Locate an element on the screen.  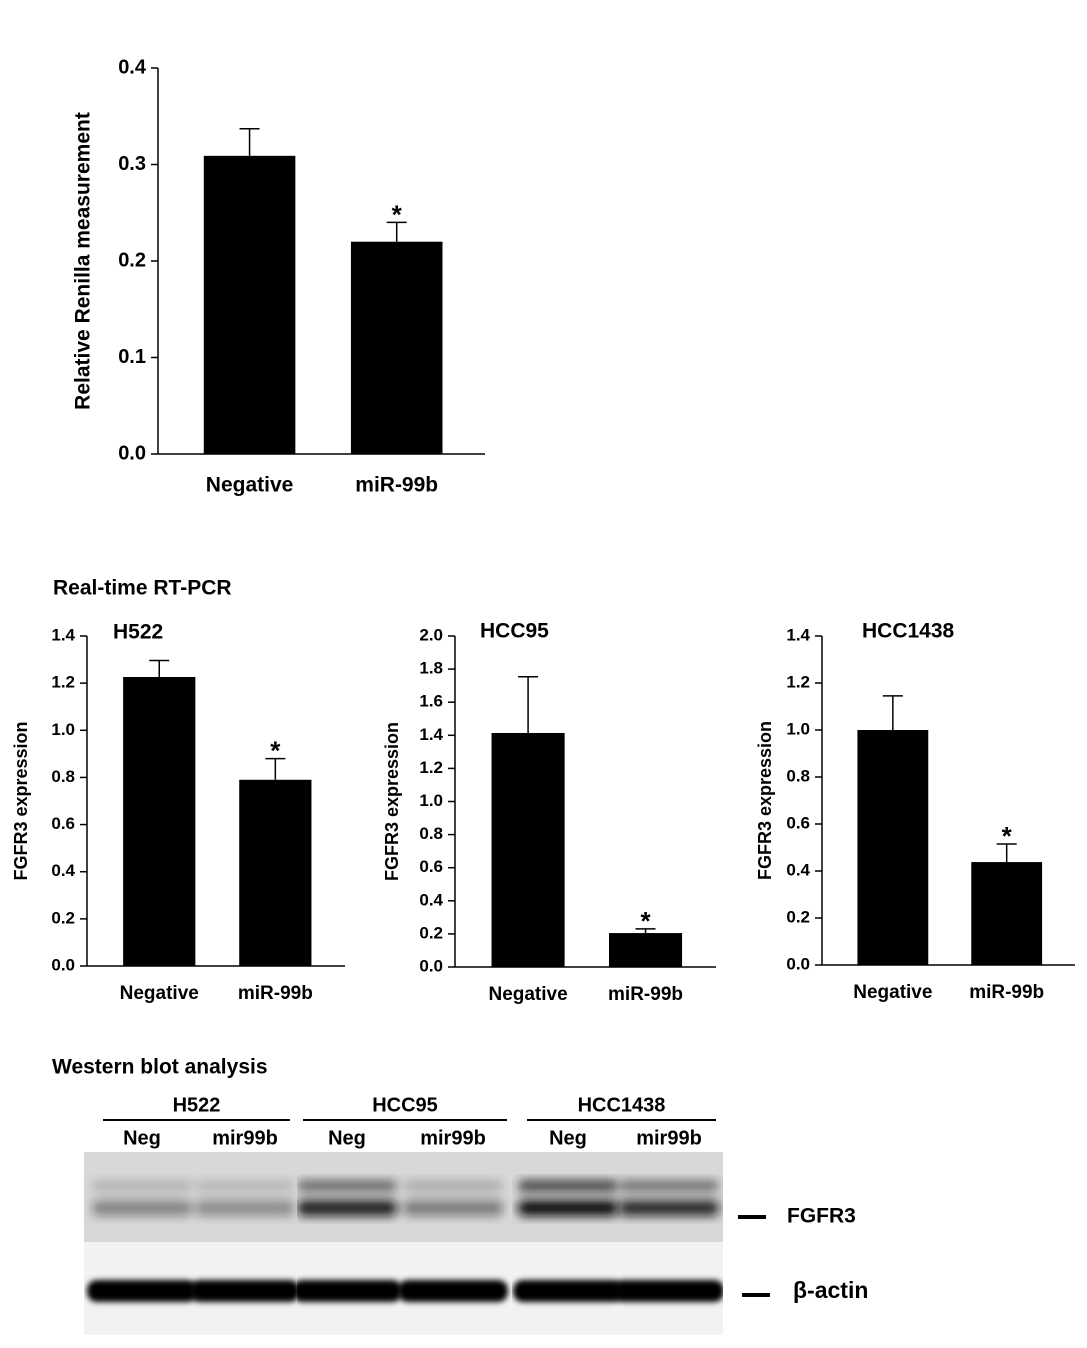
y-axis-label: Relative Renilla measurement is located at coordinates (83, 261).